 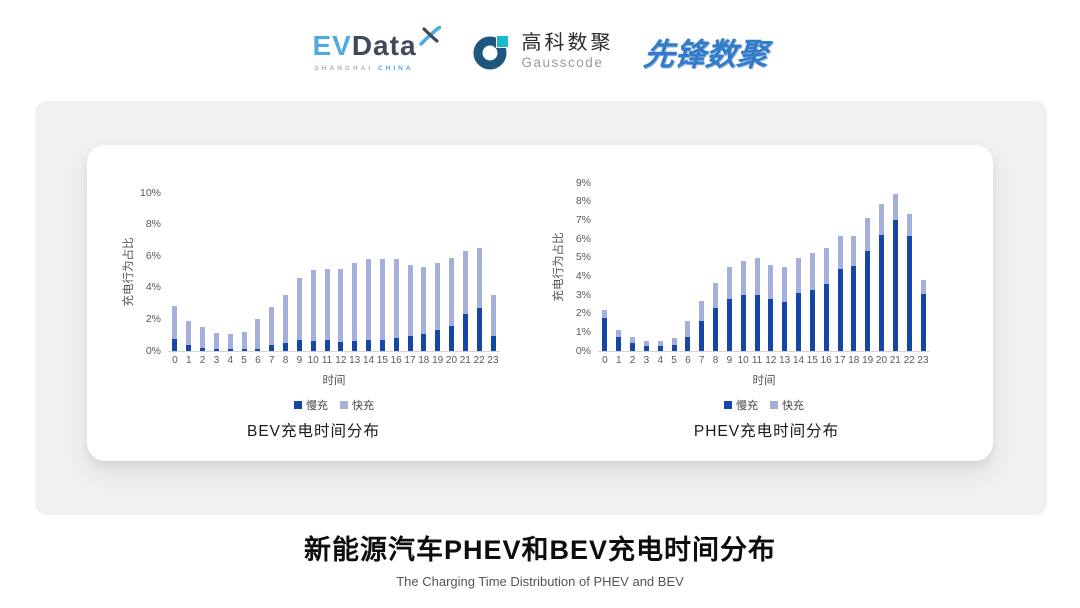 What do you see at coordinates (583, 275) in the screenshot?
I see `y-tick-label: 4%` at bounding box center [583, 275].